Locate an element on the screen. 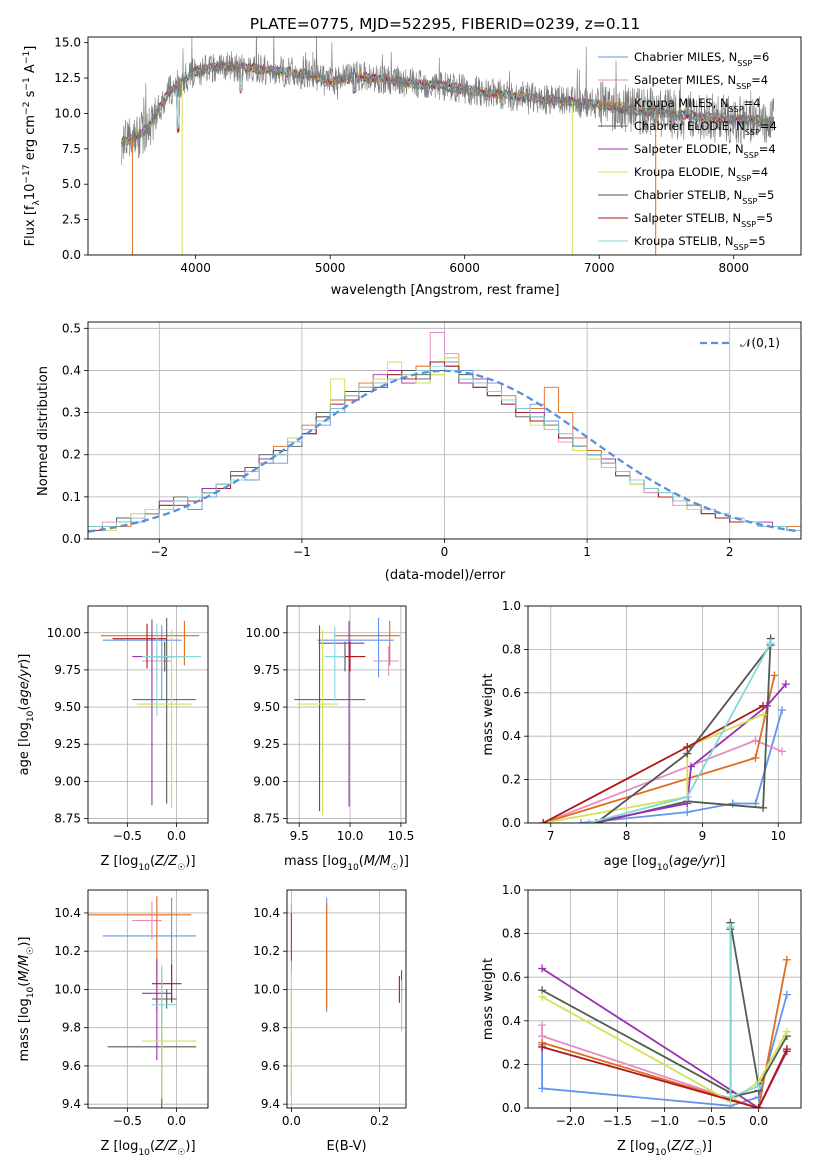  x-axis-label: Z [log10(Z/Z☉)] is located at coordinates (147, 863).